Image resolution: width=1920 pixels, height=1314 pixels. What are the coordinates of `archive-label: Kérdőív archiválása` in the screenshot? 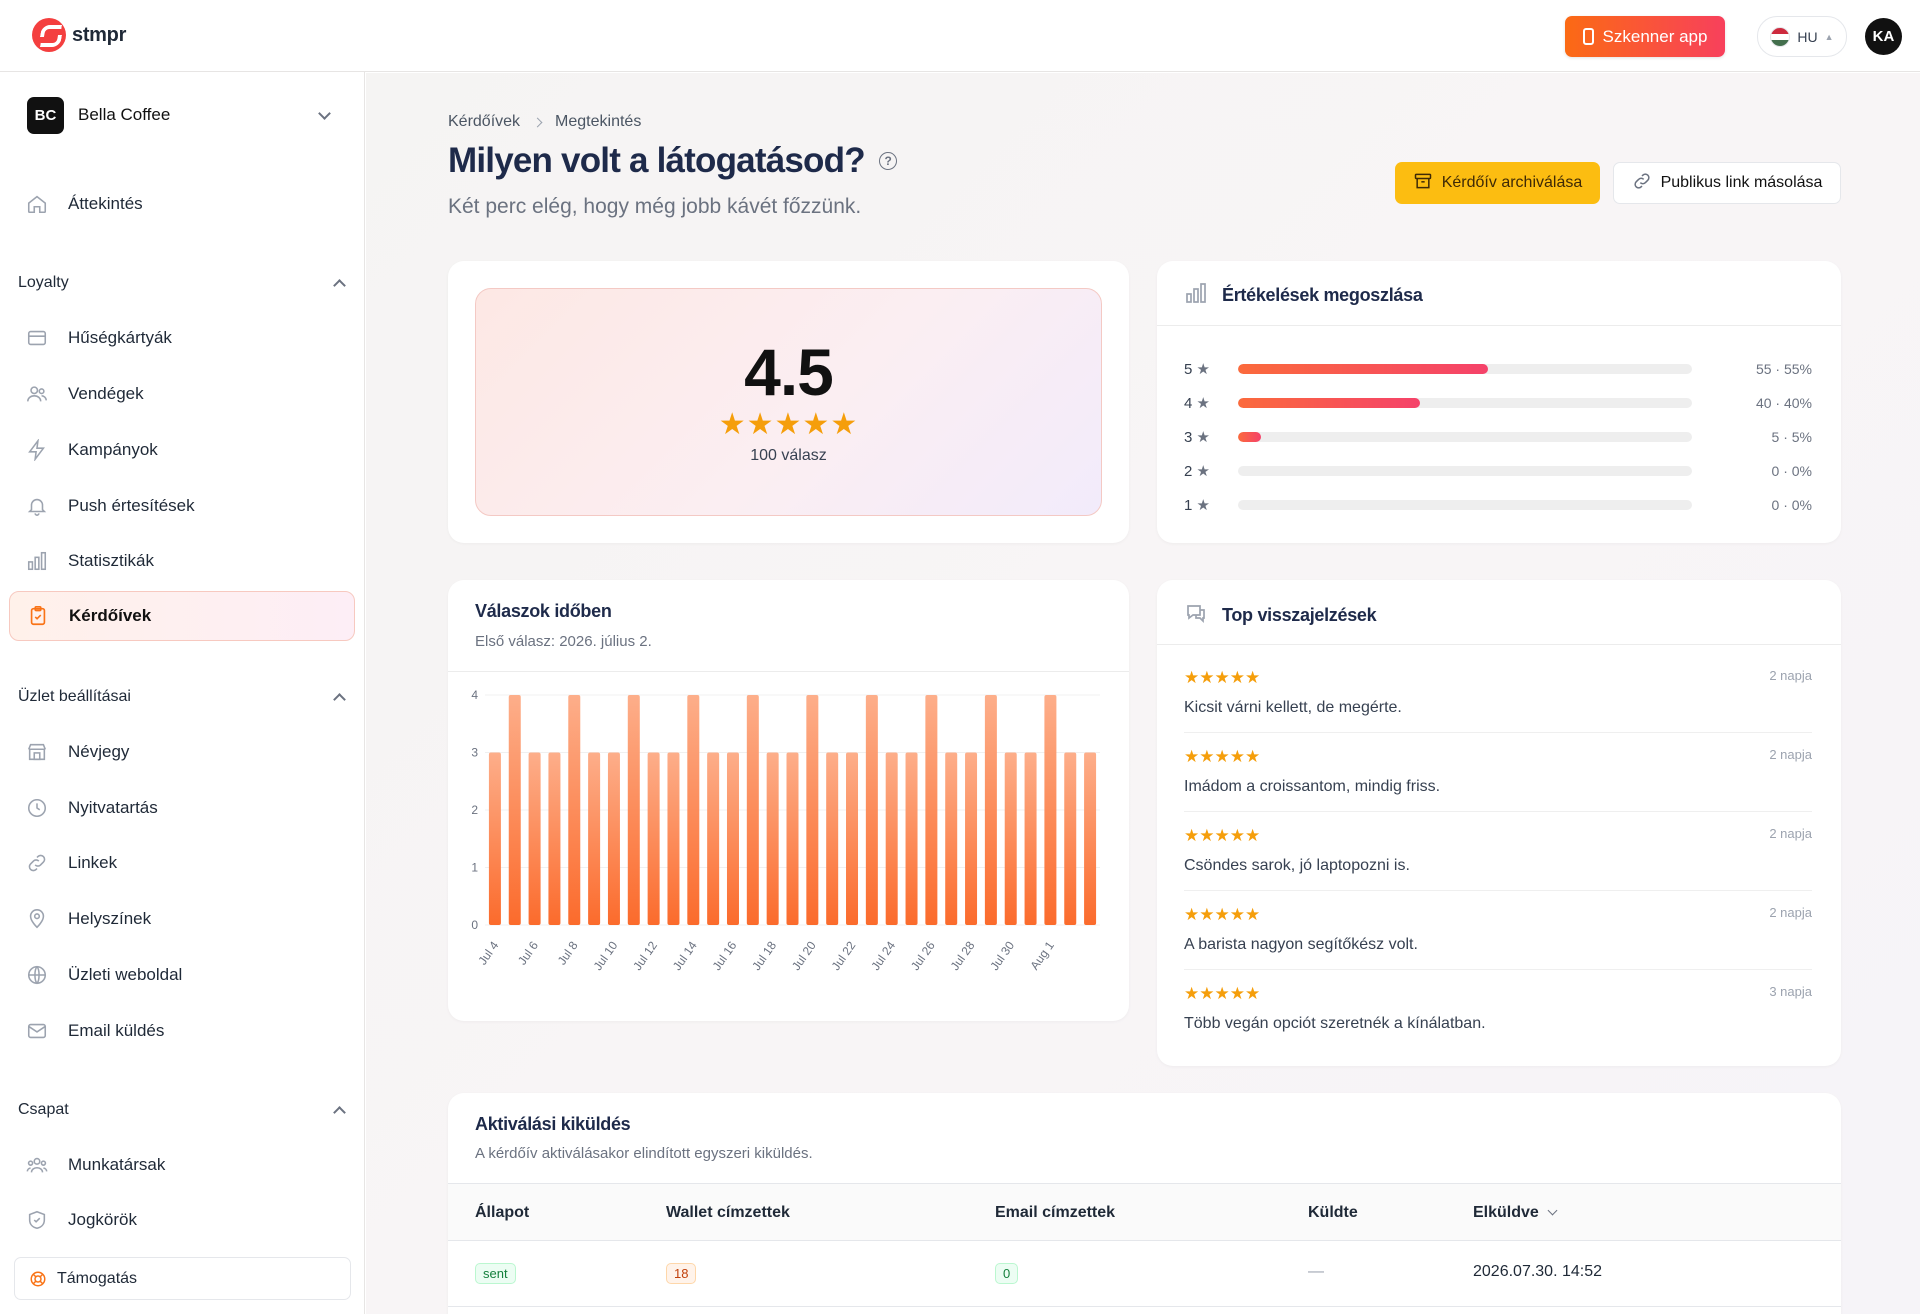 It's located at (1512, 182).